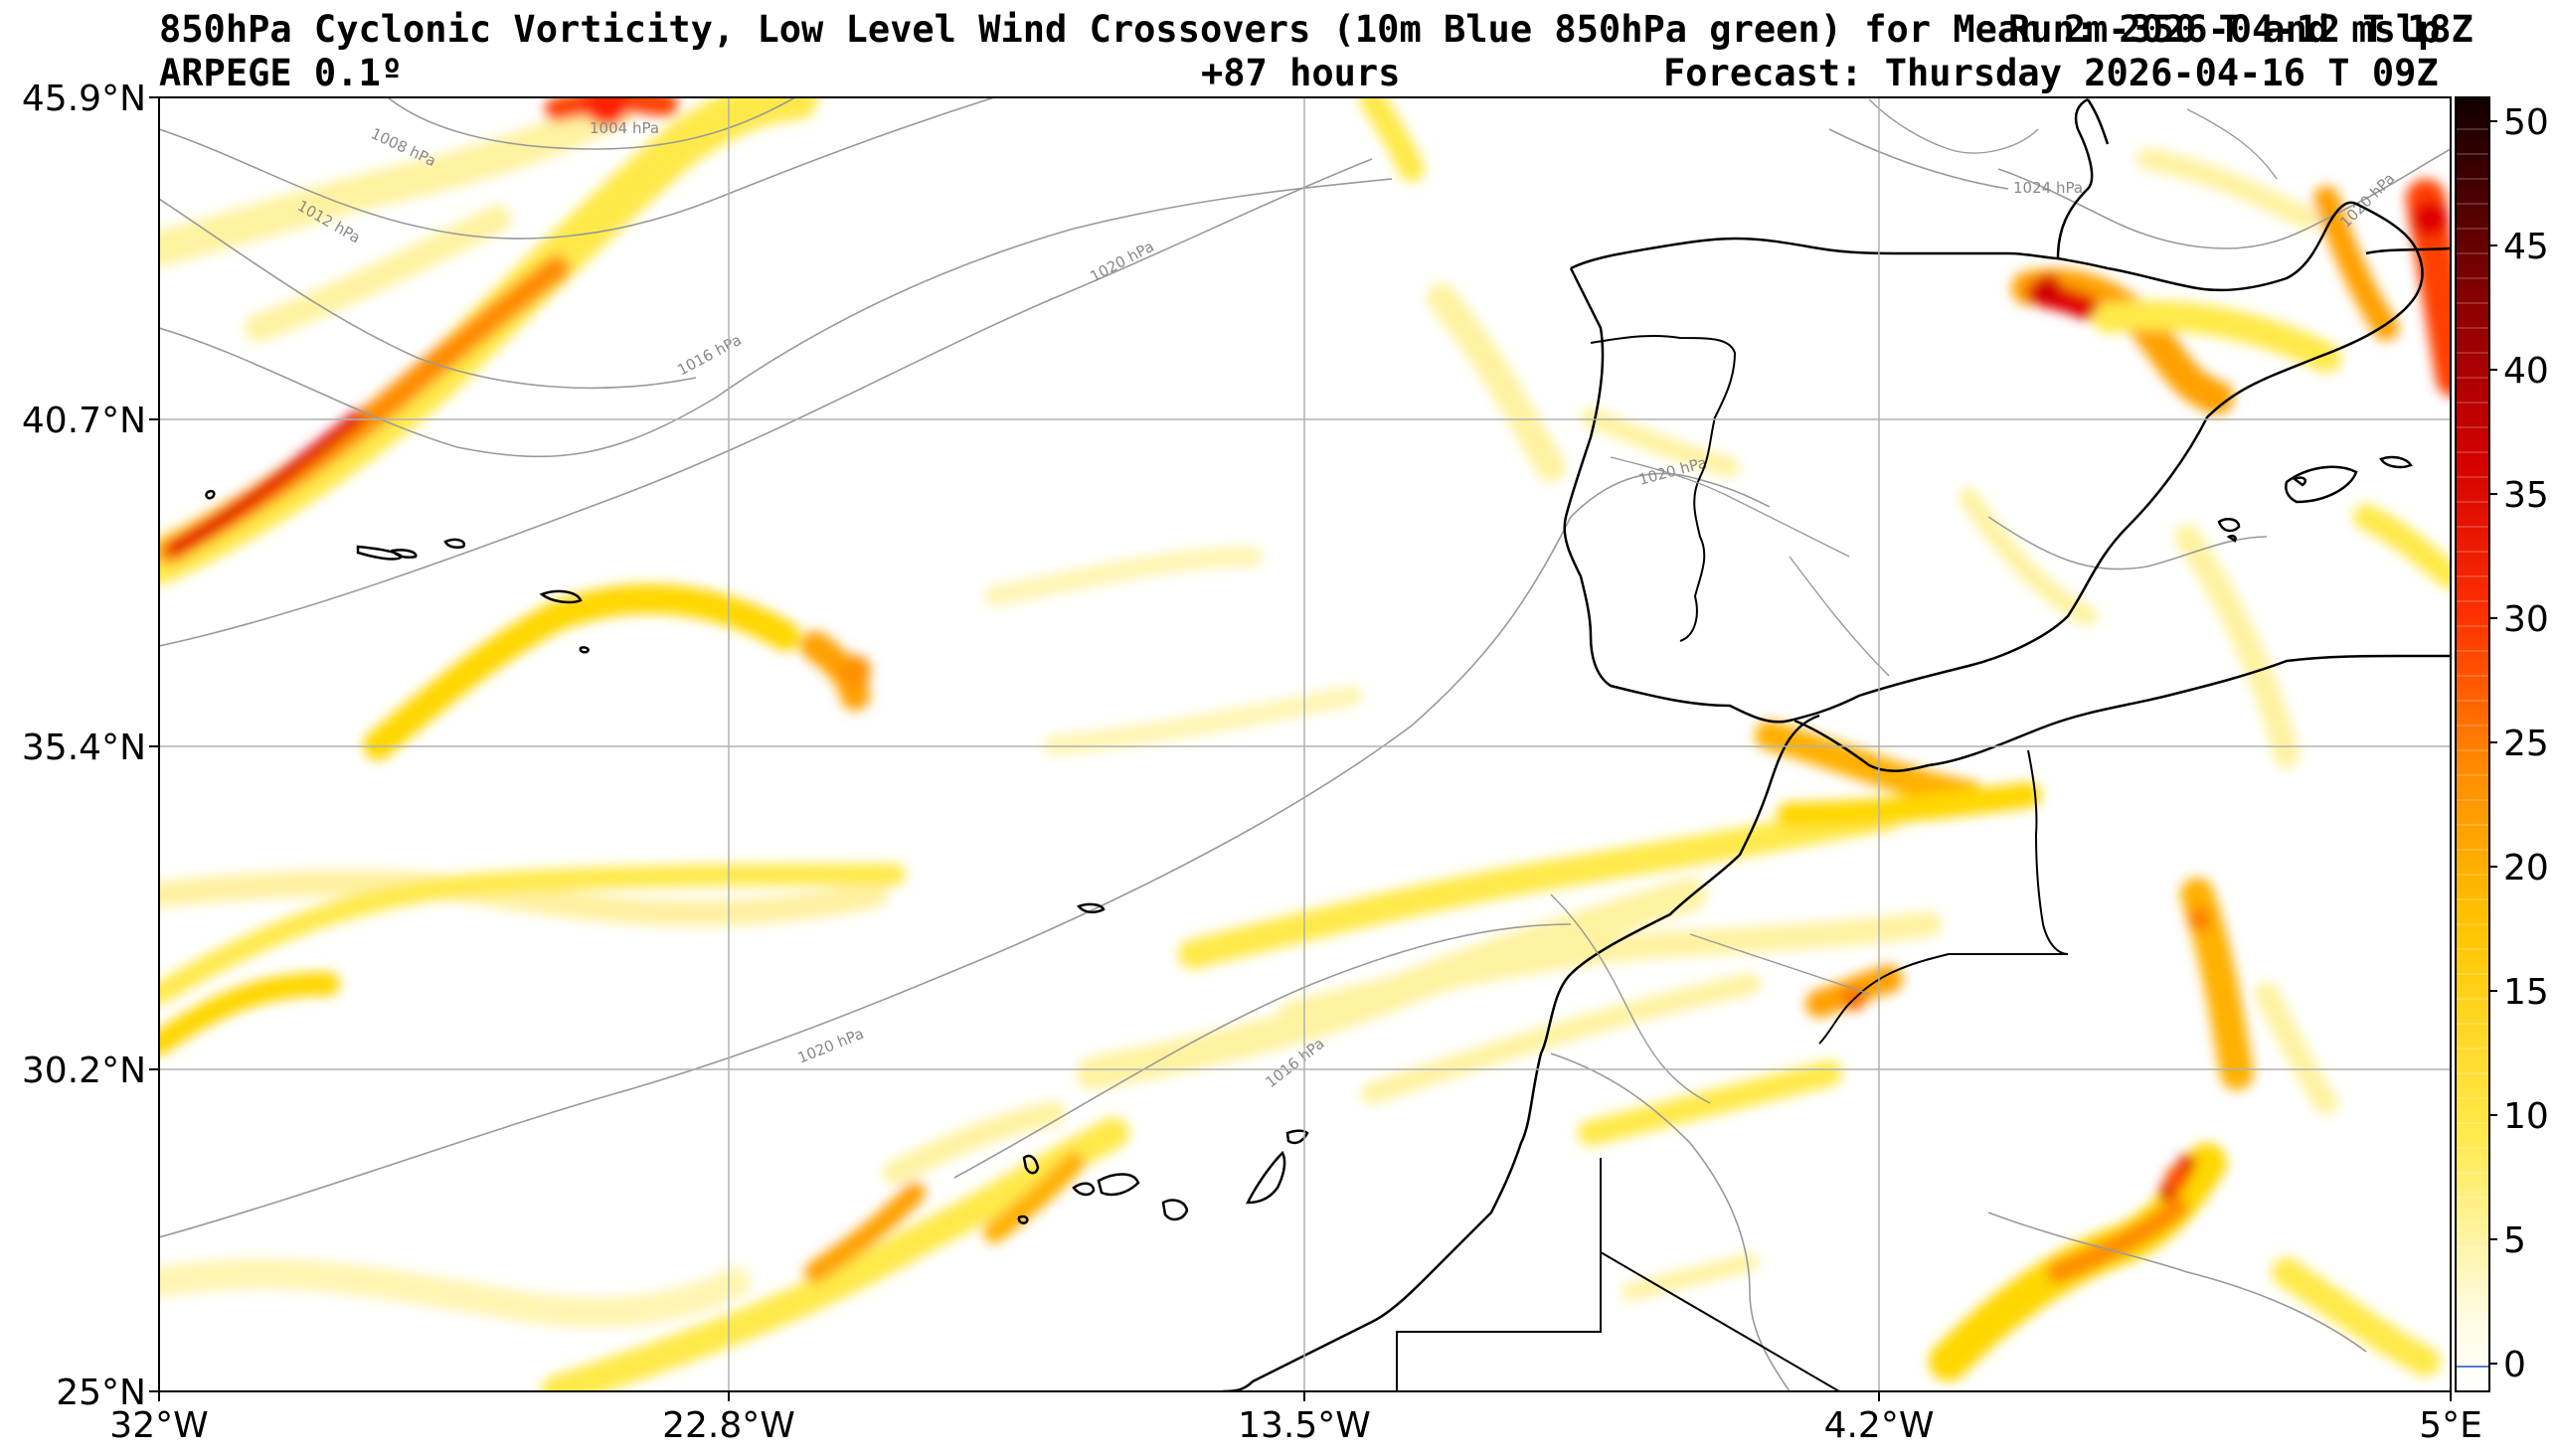 The image size is (2560, 1456). I want to click on lat-tick-label: 40.7°N, so click(84, 421).